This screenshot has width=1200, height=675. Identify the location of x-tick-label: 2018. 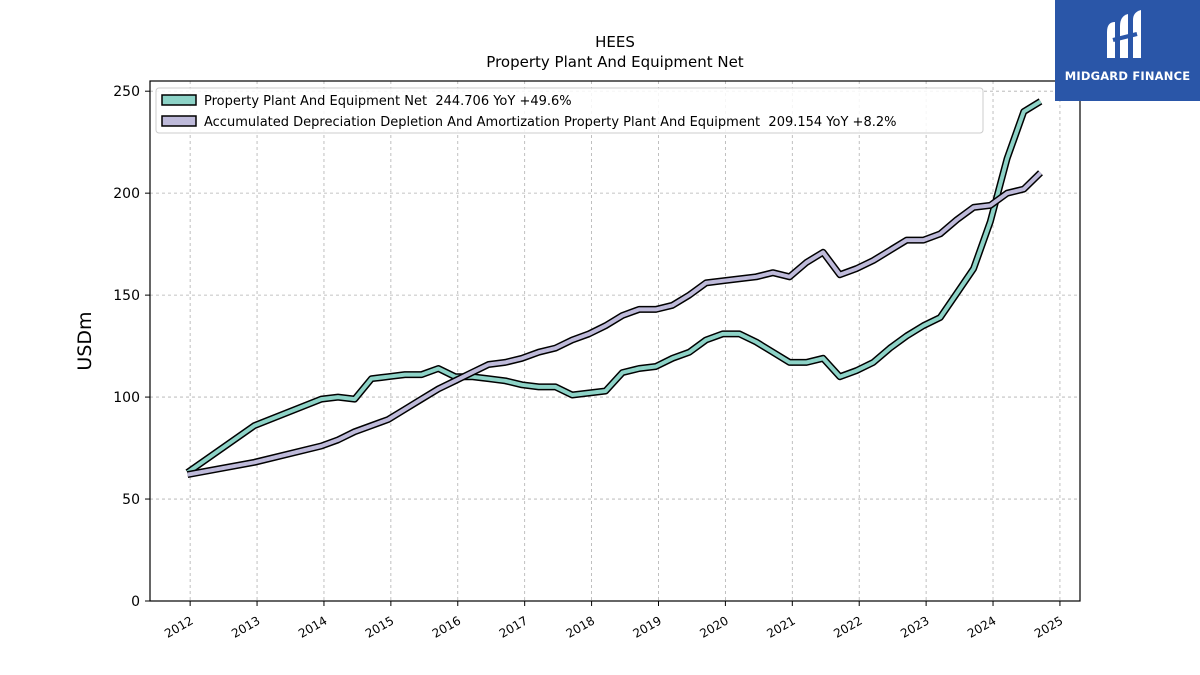
(580, 626).